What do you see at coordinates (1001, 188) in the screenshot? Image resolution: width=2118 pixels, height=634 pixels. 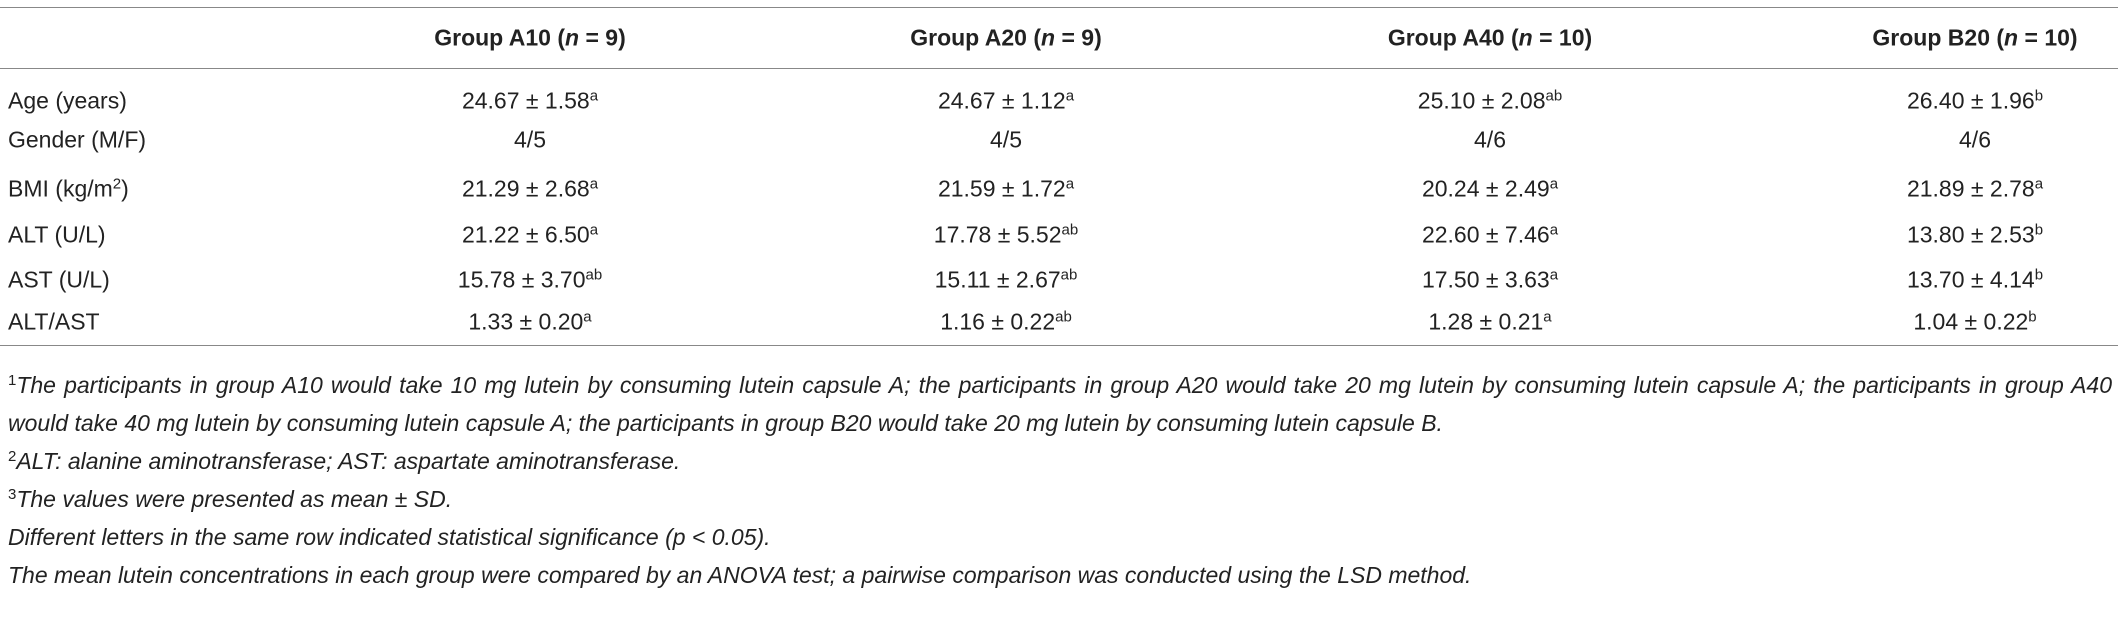 I see `cell-value: 21.59 ± 1.72` at bounding box center [1001, 188].